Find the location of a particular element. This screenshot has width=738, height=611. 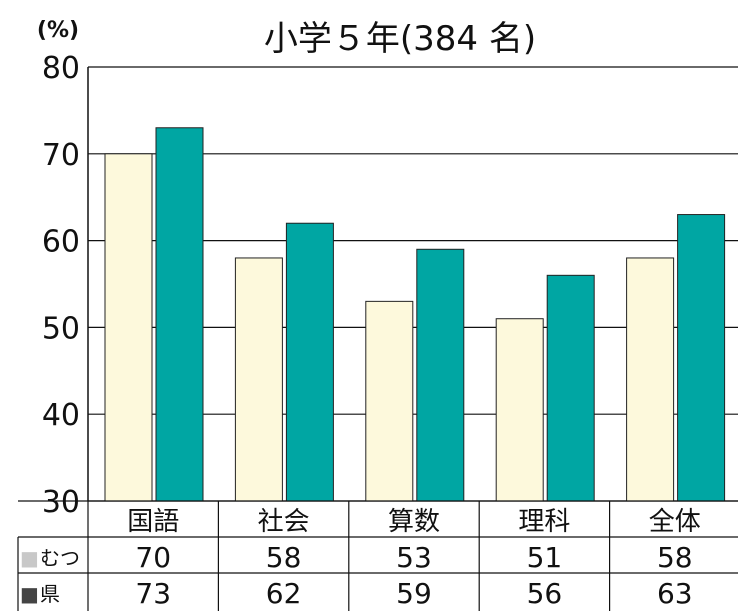

y-tick-label: 60 is located at coordinates (61, 242).